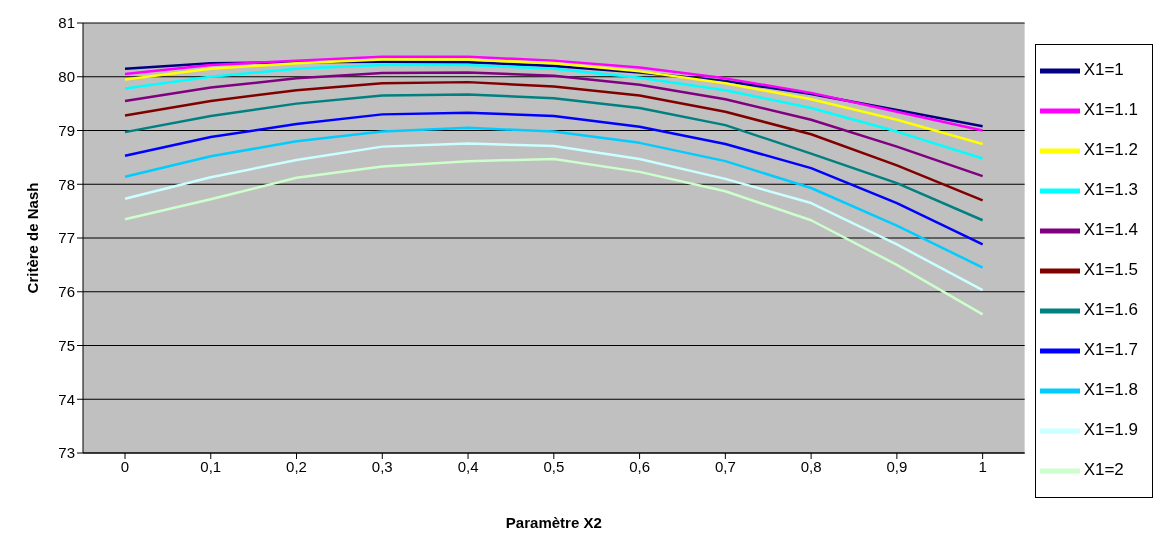  Describe the element at coordinates (982, 466) in the screenshot. I see `x-tick-label: 1` at that location.